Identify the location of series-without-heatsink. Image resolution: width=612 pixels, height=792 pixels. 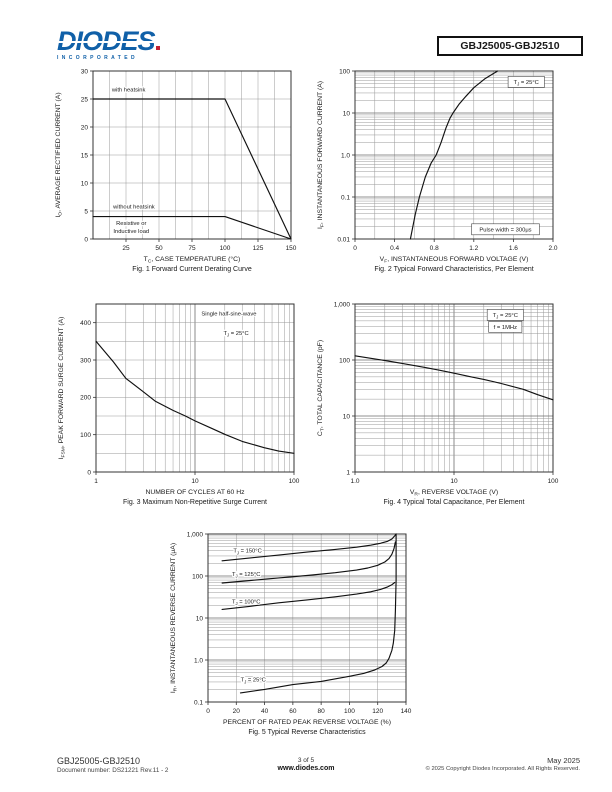
(192, 228).